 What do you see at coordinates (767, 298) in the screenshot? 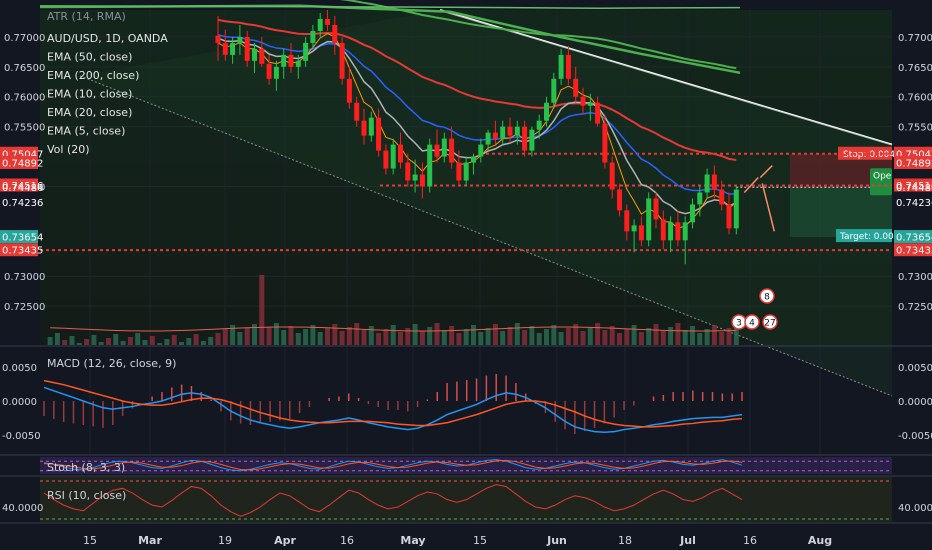
I see `event-badge-text: 8` at bounding box center [767, 298].